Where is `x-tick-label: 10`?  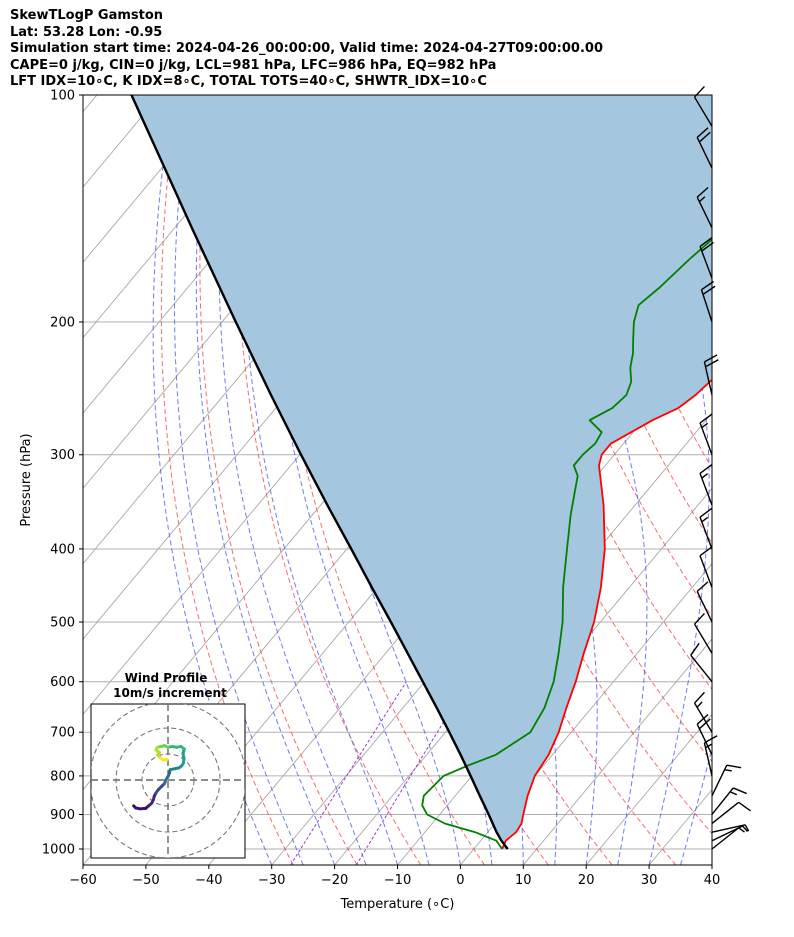 x-tick-label: 10 is located at coordinates (523, 880).